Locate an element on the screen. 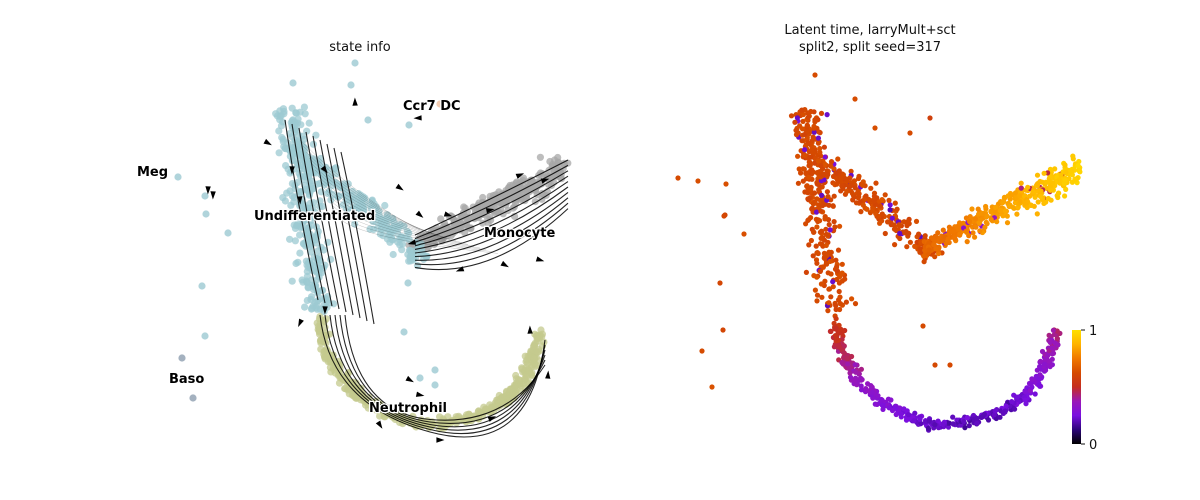 This screenshot has height=500, width=1200. state-label-neutrophil: Neutrophil is located at coordinates (408, 408).